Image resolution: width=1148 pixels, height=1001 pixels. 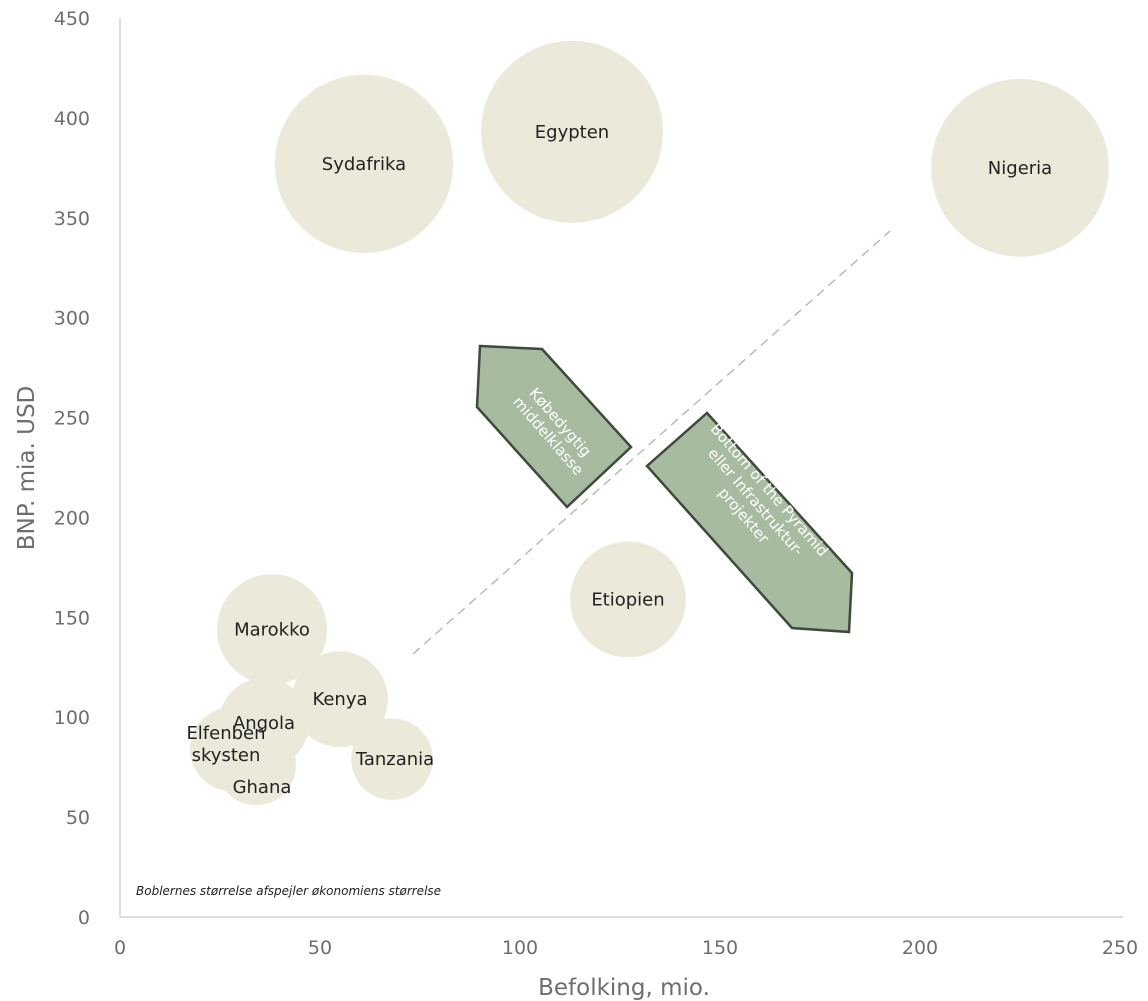 I want to click on bubble-label-egypten: Egypten, so click(x=572, y=132).